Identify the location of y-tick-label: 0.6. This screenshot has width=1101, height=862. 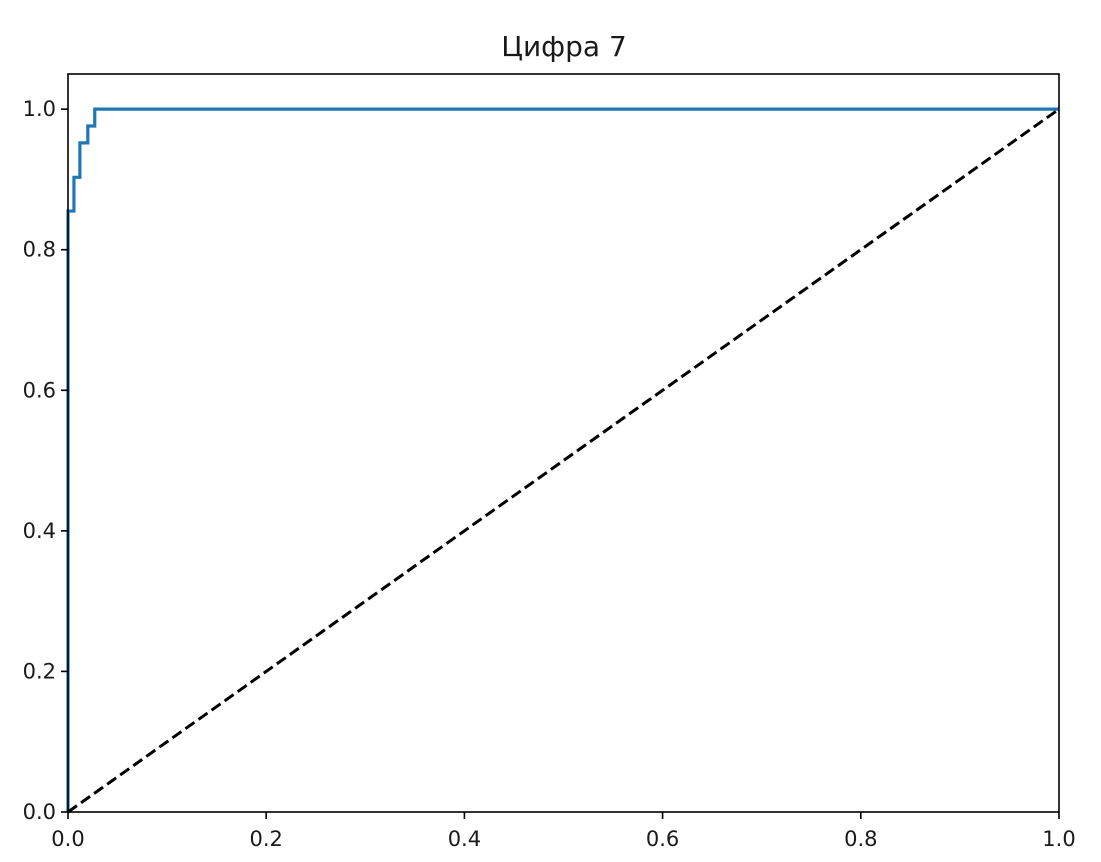
(39, 390).